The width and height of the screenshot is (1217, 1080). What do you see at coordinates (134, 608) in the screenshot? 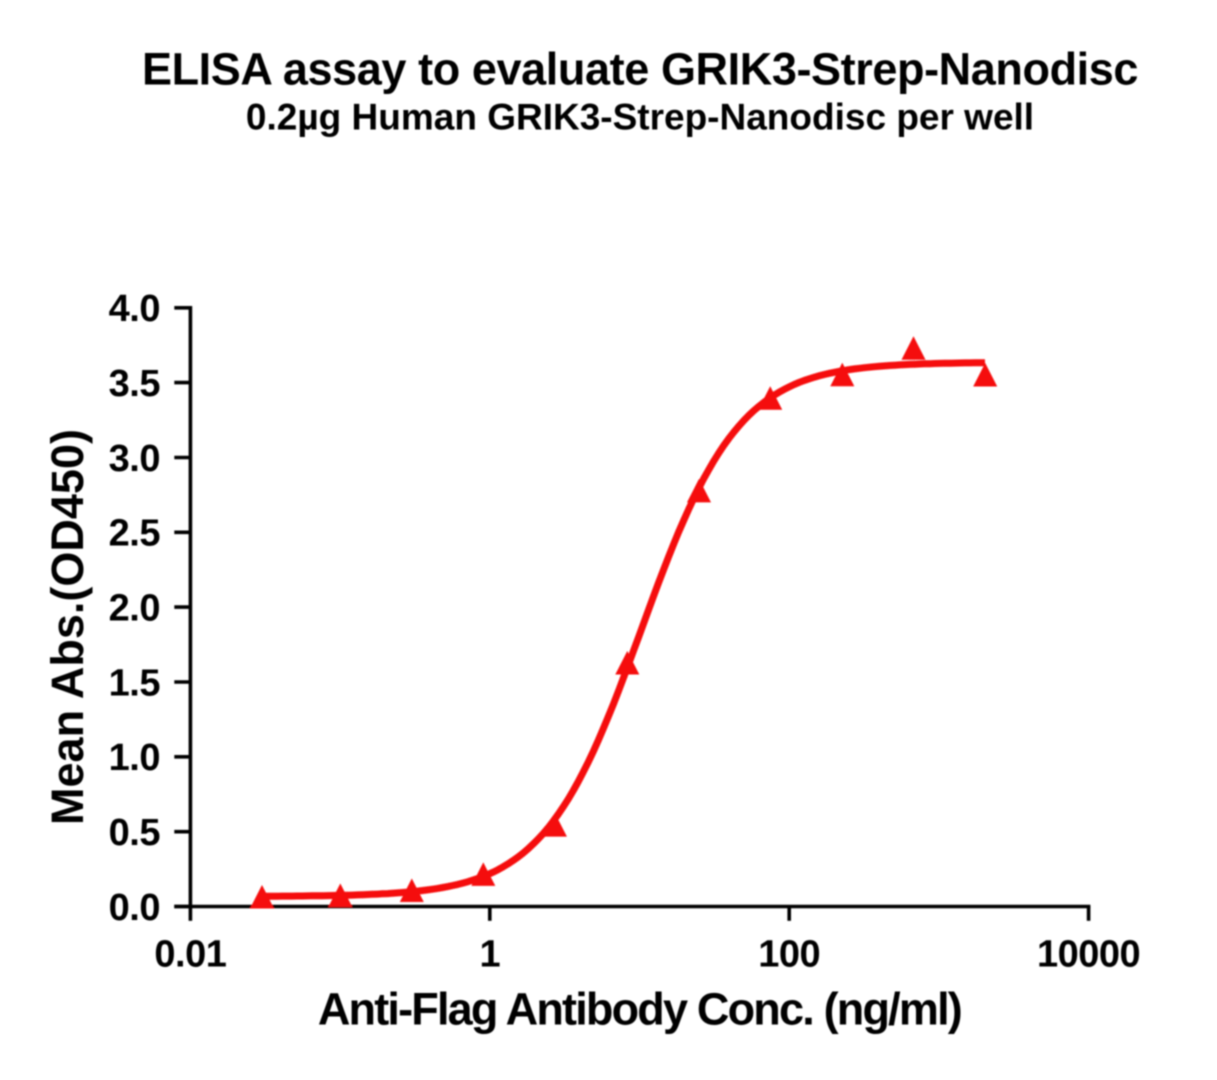
I see `svg-text: 2.0` at bounding box center [134, 608].